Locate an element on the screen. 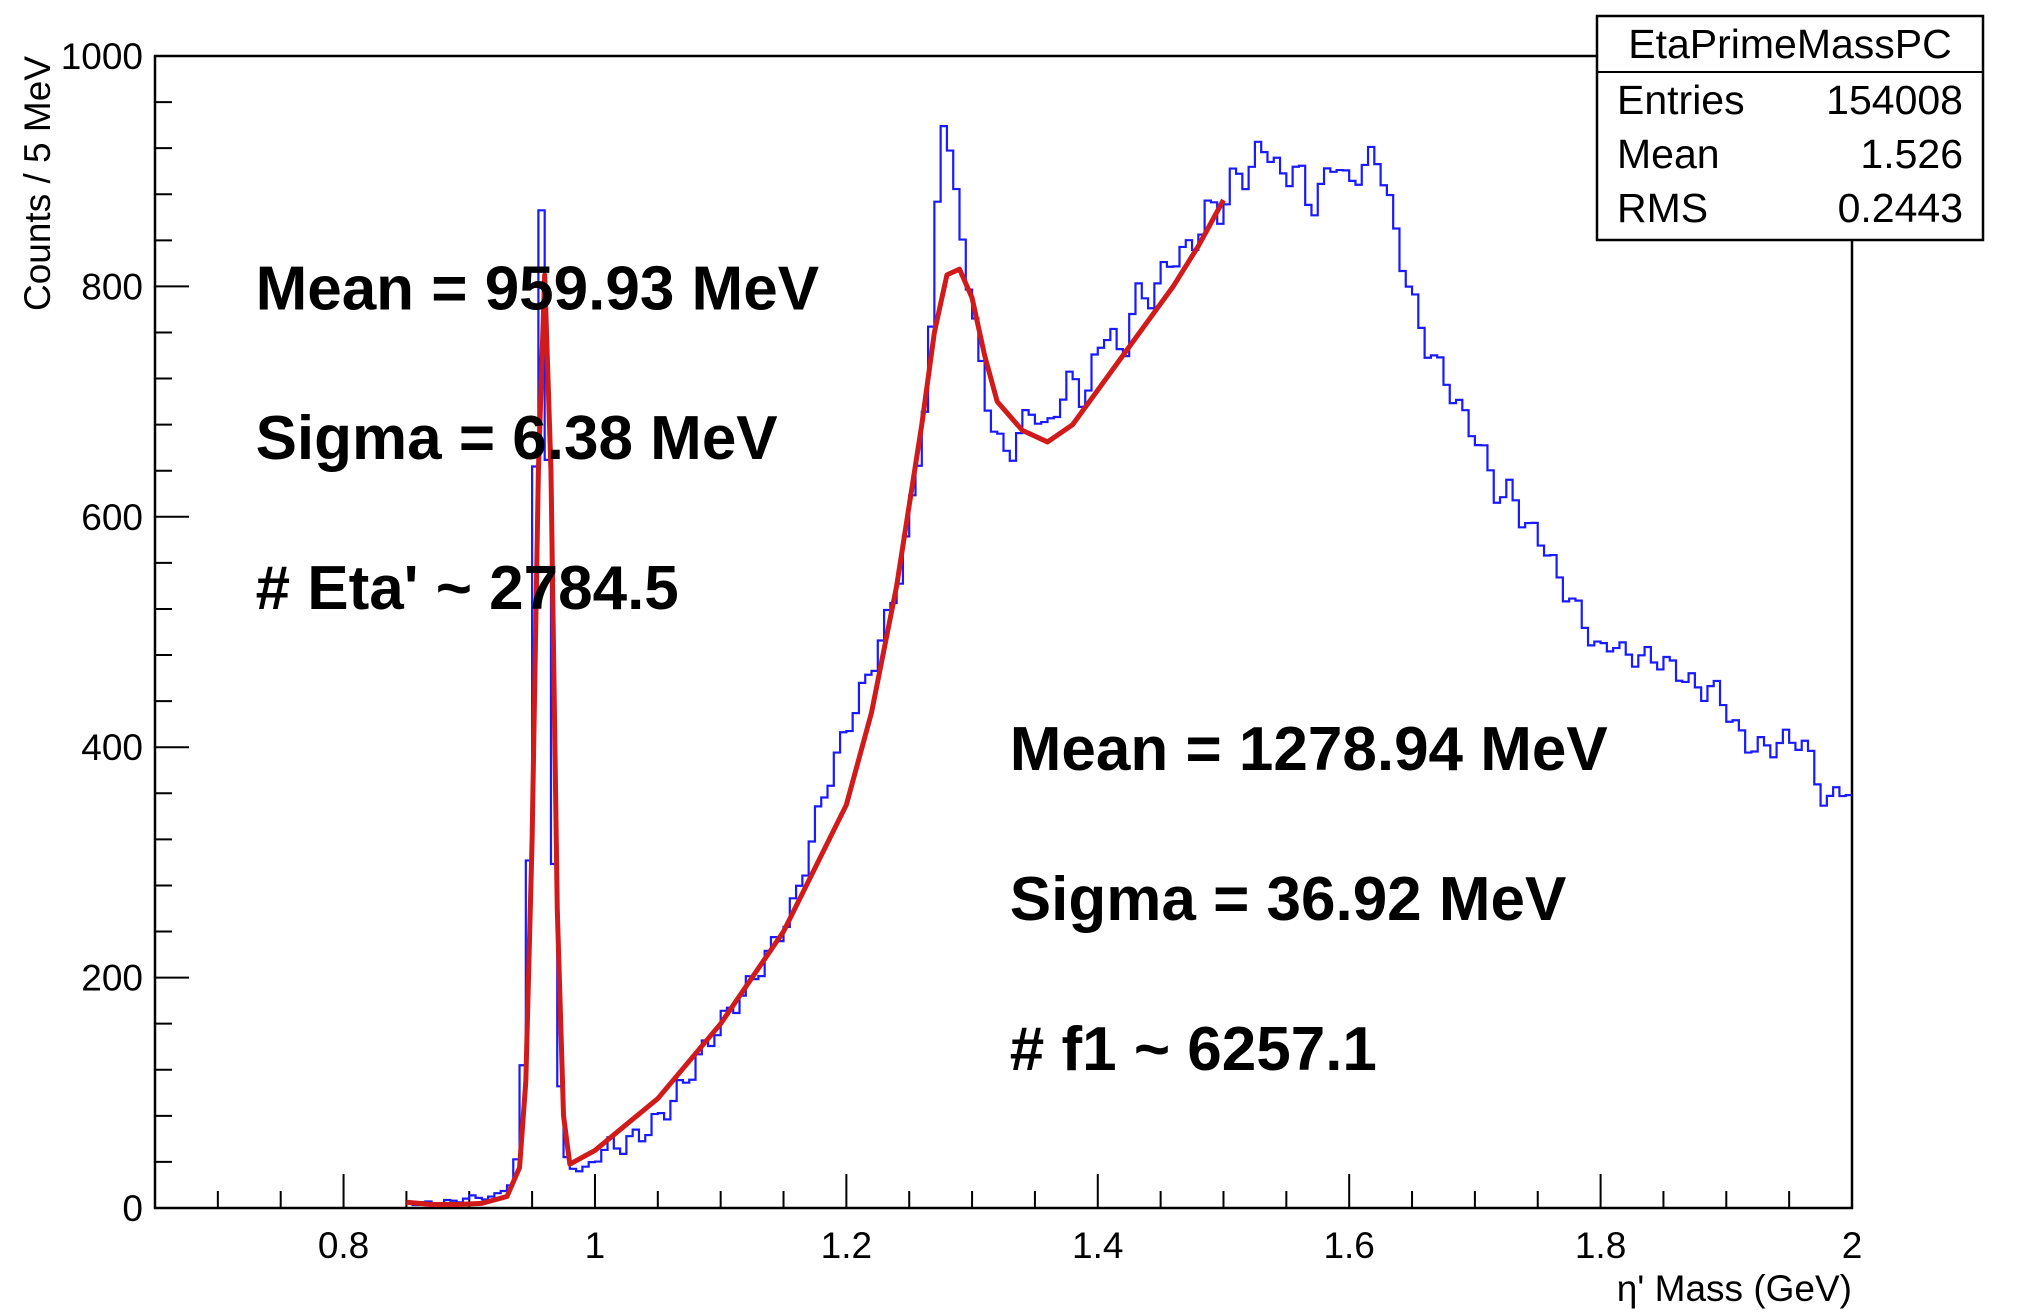 This screenshot has width=2026, height=1313. x-tick-label: 1.4 is located at coordinates (1097, 1245).